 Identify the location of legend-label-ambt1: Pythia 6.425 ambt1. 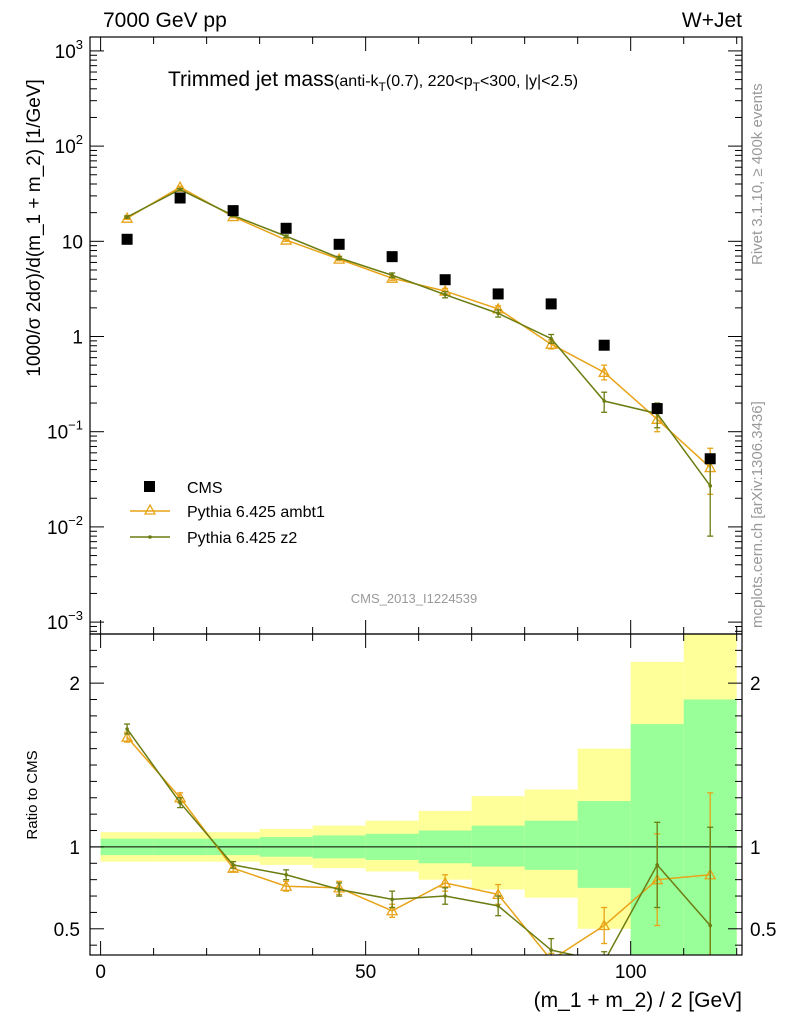
(256, 512).